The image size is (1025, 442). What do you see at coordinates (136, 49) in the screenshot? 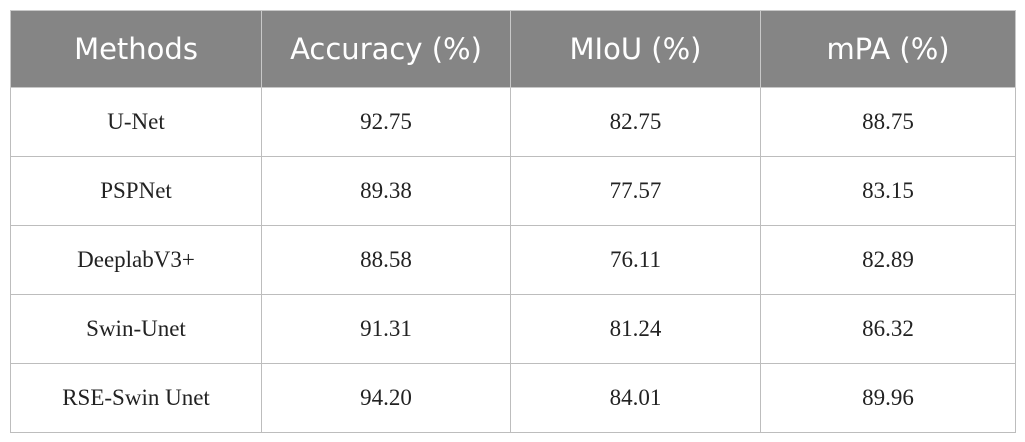
I see `header-cell: Methods` at bounding box center [136, 49].